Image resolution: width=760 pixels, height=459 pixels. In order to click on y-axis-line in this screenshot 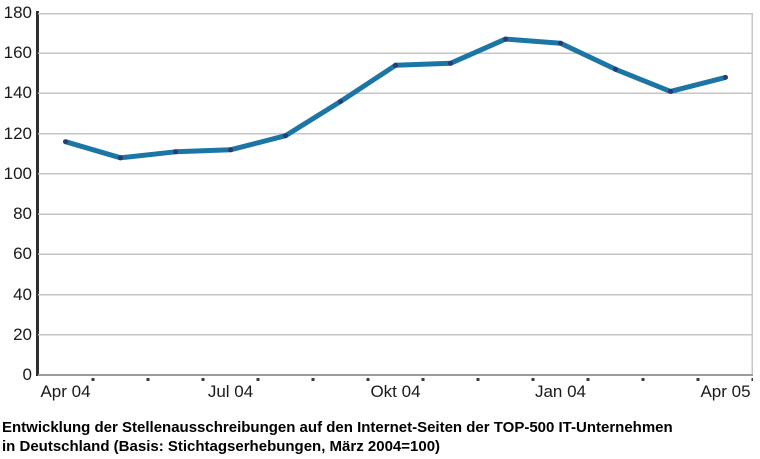, I will do `click(37, 193)`.